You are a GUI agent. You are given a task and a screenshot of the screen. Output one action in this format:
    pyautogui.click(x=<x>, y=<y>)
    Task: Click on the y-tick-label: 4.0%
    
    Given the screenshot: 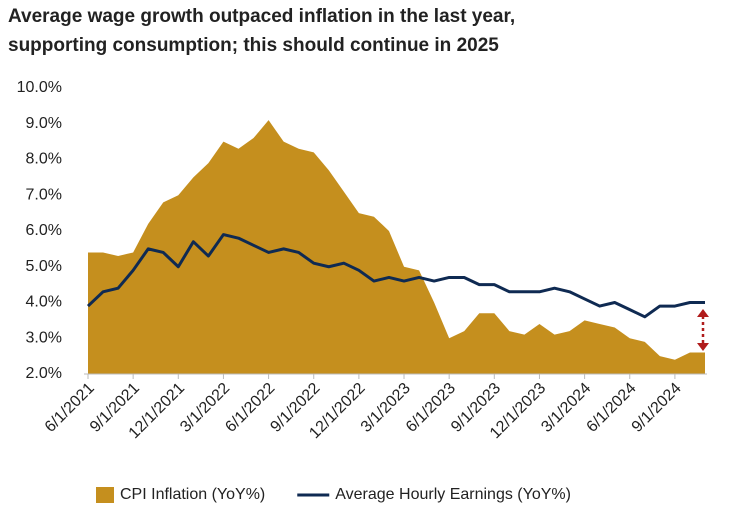 What is the action you would take?
    pyautogui.click(x=44, y=302)
    